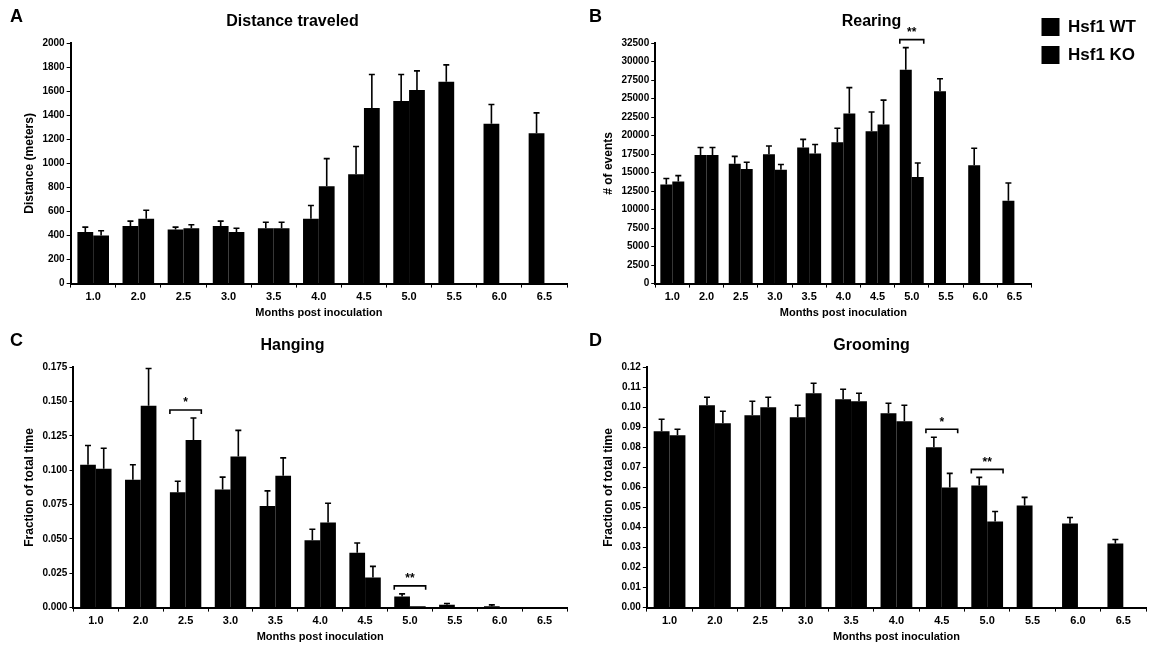 This screenshot has width=1158, height=649. I want to click on y-tick-label: 5000, so click(638, 246).